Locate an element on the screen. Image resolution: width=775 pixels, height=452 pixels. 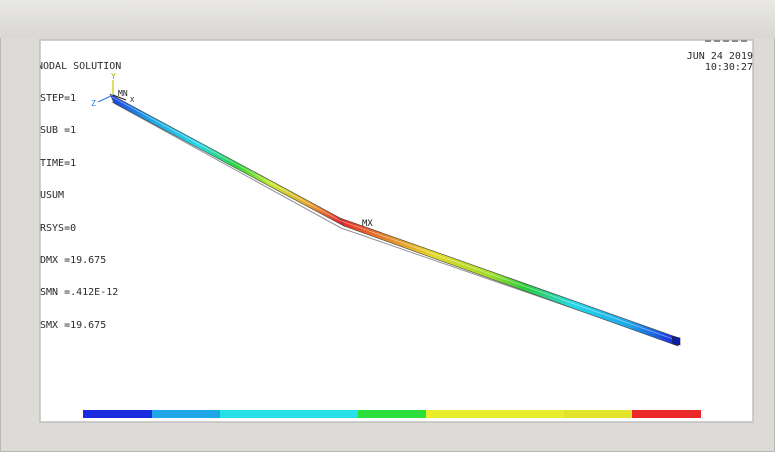
beam-end-cap is located at coordinates (676, 340).